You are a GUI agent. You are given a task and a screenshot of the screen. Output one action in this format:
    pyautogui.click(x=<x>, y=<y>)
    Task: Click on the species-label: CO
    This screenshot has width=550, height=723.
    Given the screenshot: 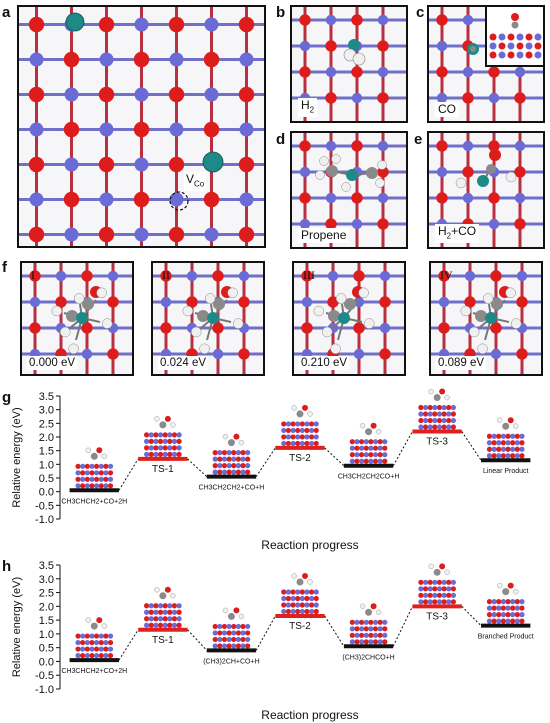 What is the action you would take?
    pyautogui.click(x=447, y=109)
    